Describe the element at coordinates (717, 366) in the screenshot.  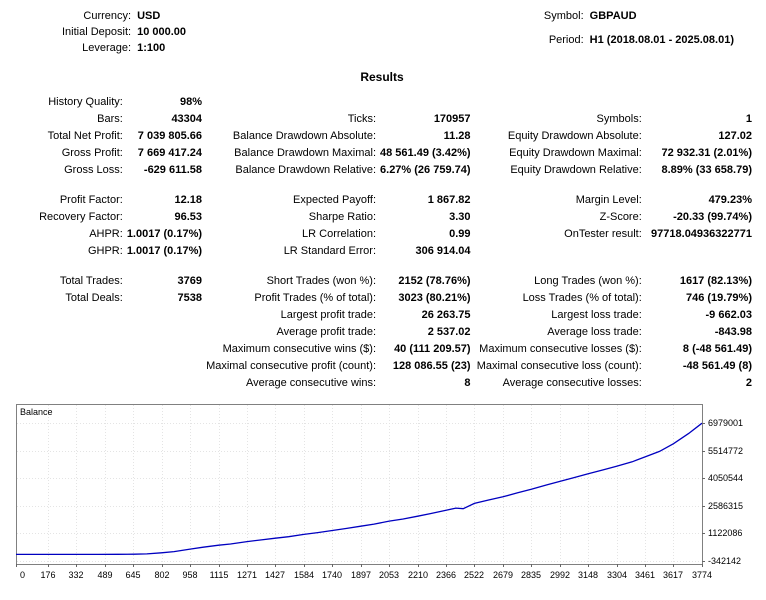
I see `stat-value: -48 561.49 (8)` at that location.